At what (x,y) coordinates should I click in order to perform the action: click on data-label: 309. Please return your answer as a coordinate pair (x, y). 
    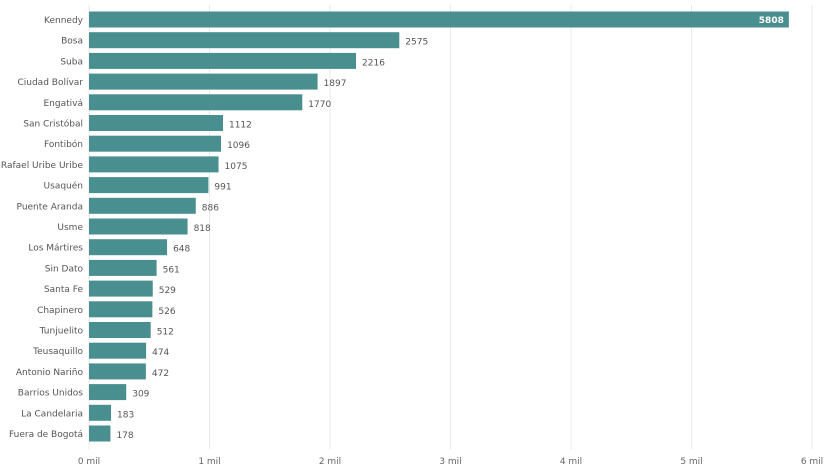
    Looking at the image, I should click on (140, 395).